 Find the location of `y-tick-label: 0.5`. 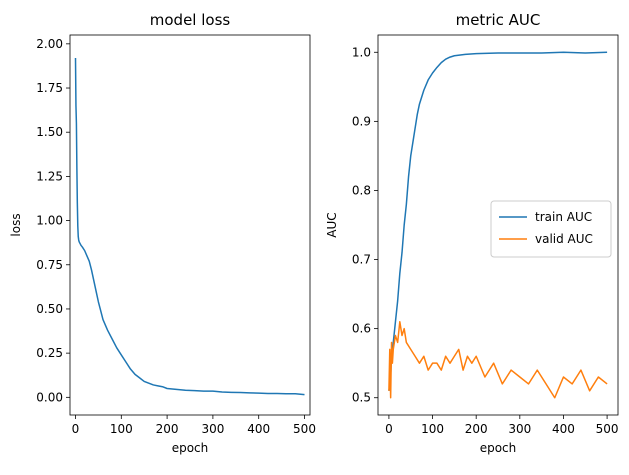

y-tick-label: 0.5 is located at coordinates (361, 398).